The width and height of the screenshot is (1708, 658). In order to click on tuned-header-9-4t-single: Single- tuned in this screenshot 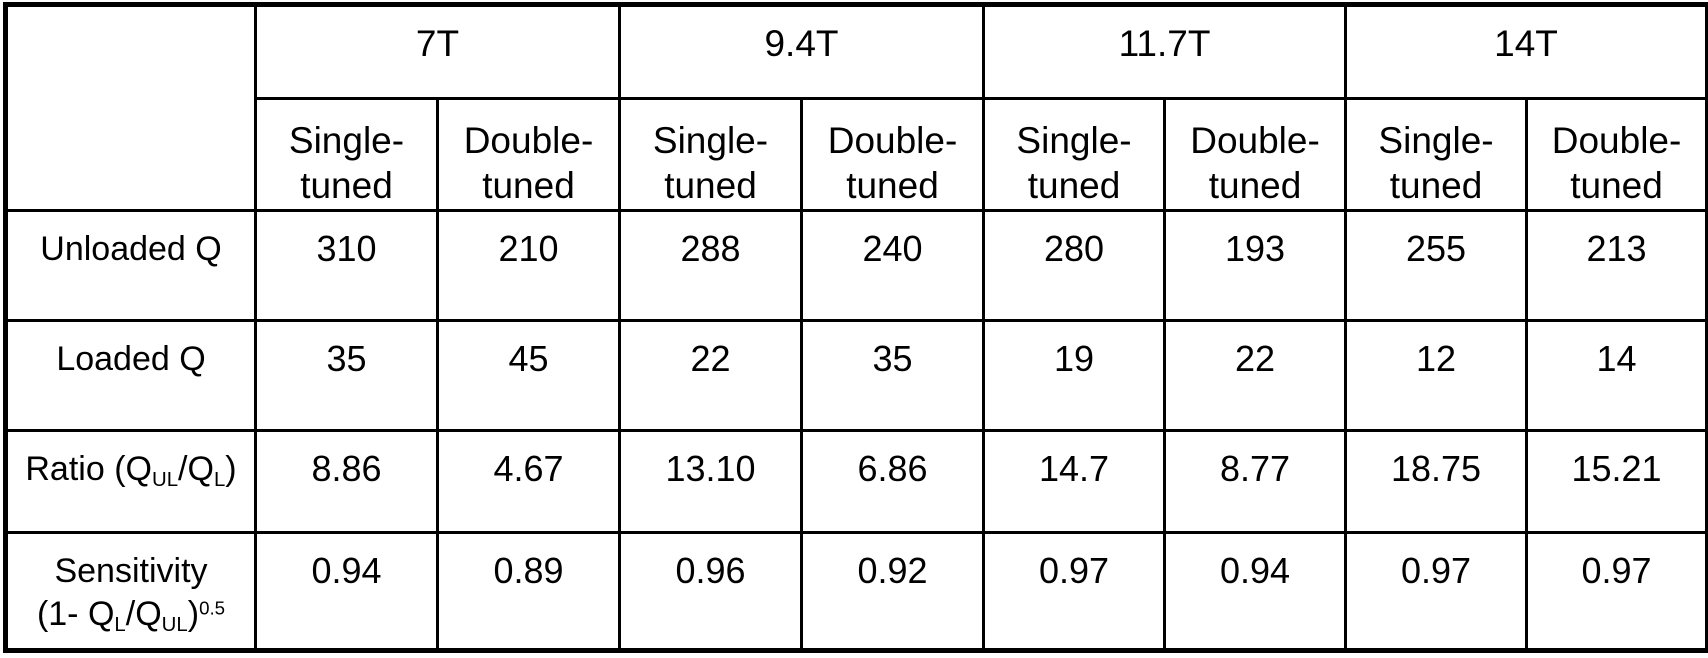, I will do `click(710, 154)`.